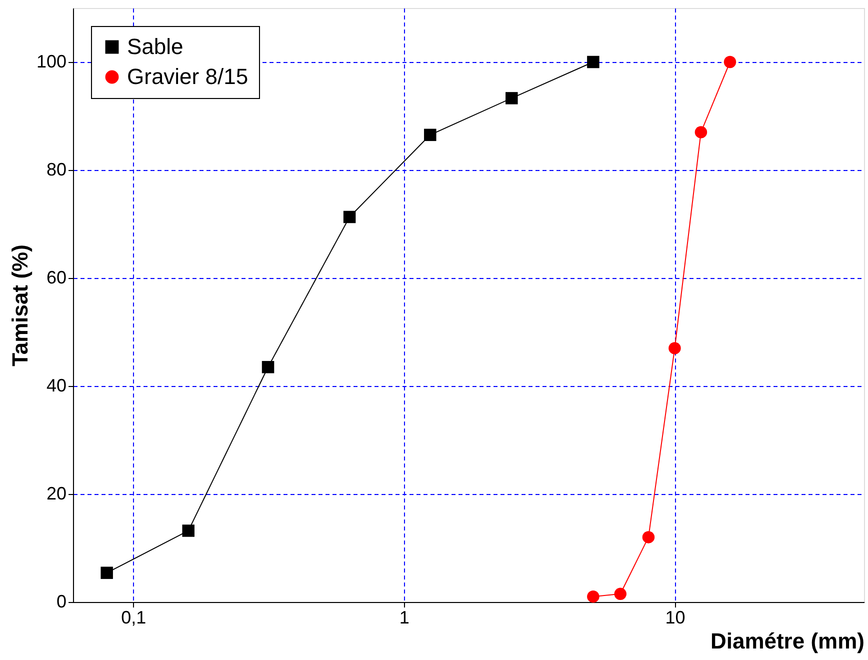  I want to click on x-tick-label: 0,1, so click(133, 618).